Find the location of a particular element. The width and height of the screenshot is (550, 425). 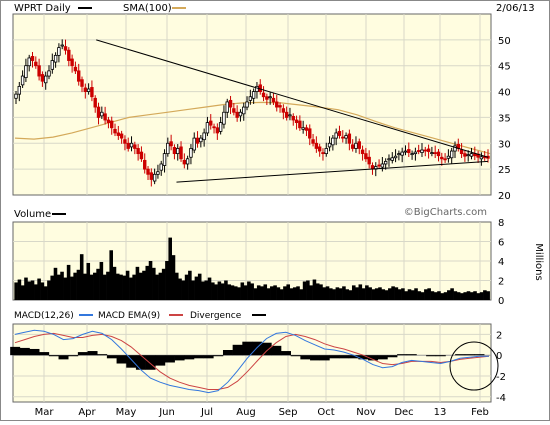

x-axis-labels: Mar Apr May Jun Jul Aug Sep Oct Nov Dec 13 Feb is located at coordinates (262, 412).